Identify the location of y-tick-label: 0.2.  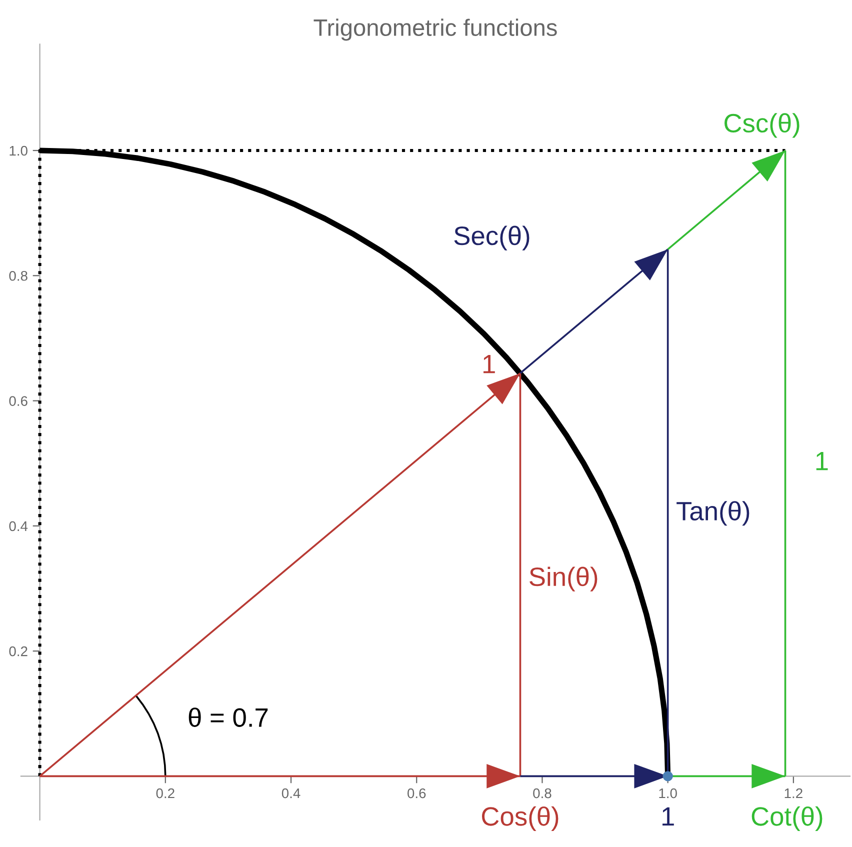
(18, 651).